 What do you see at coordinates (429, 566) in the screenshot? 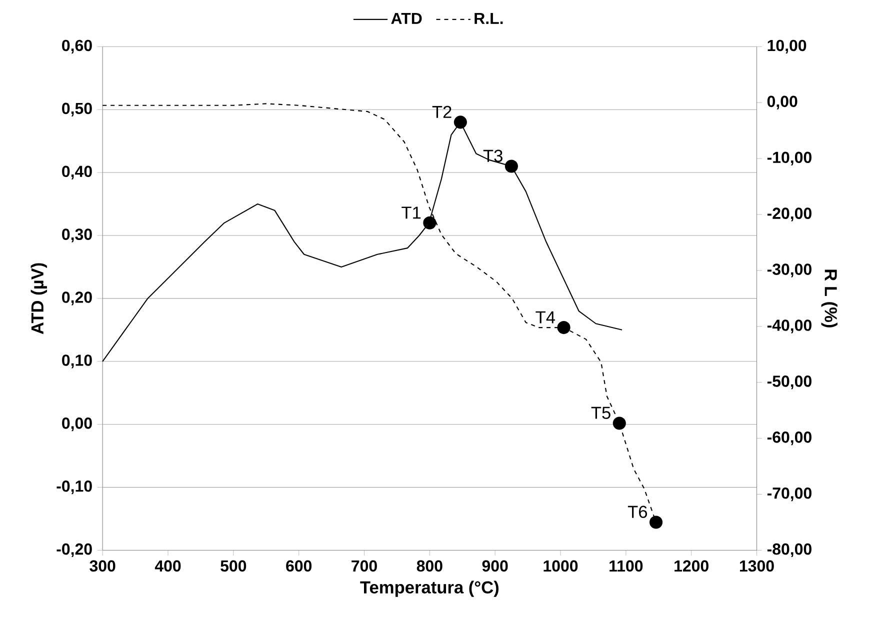
I see `x-tick-label: 800` at bounding box center [429, 566].